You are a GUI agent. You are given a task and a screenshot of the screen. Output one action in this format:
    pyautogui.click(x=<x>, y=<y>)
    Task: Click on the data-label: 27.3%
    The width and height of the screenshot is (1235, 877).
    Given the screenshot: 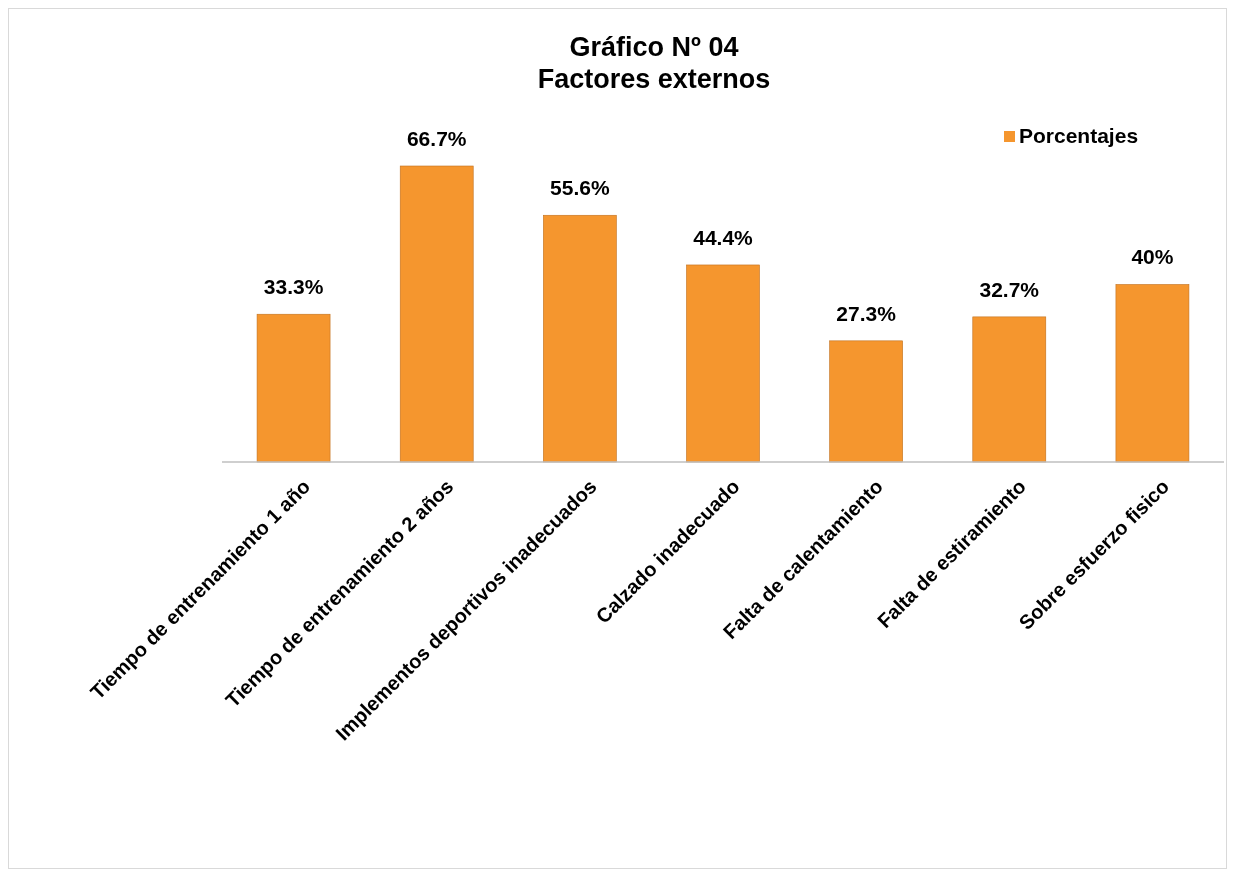 What is the action you would take?
    pyautogui.click(x=866, y=313)
    